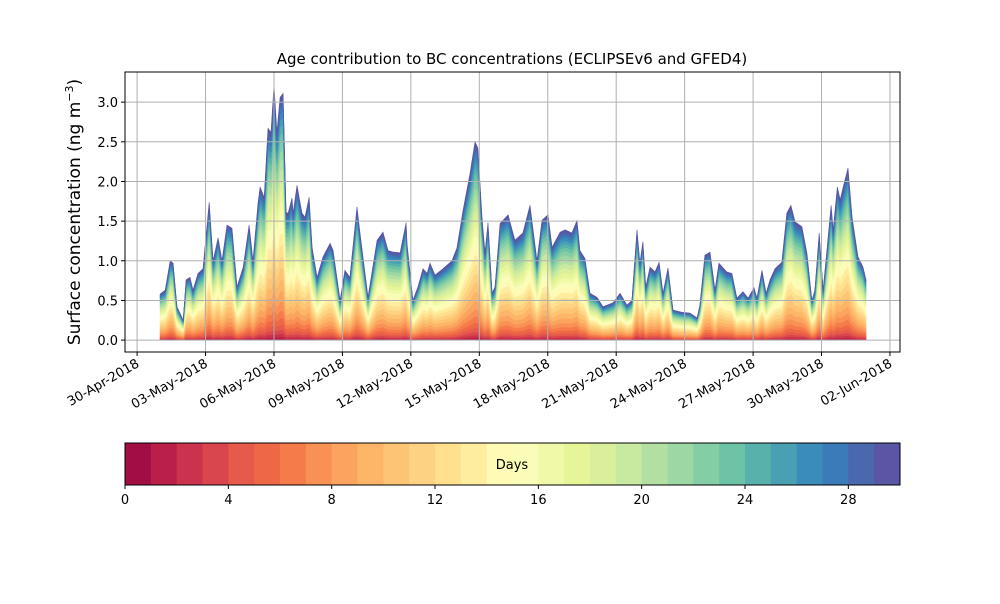  I want to click on colorbar-ticks: 0 4 8 12 16 20 24 28, so click(489, 496).